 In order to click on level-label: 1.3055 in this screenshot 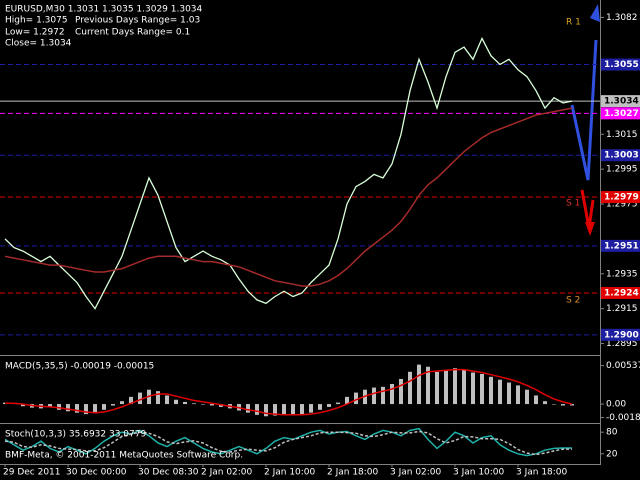, I will do `click(621, 65)`.